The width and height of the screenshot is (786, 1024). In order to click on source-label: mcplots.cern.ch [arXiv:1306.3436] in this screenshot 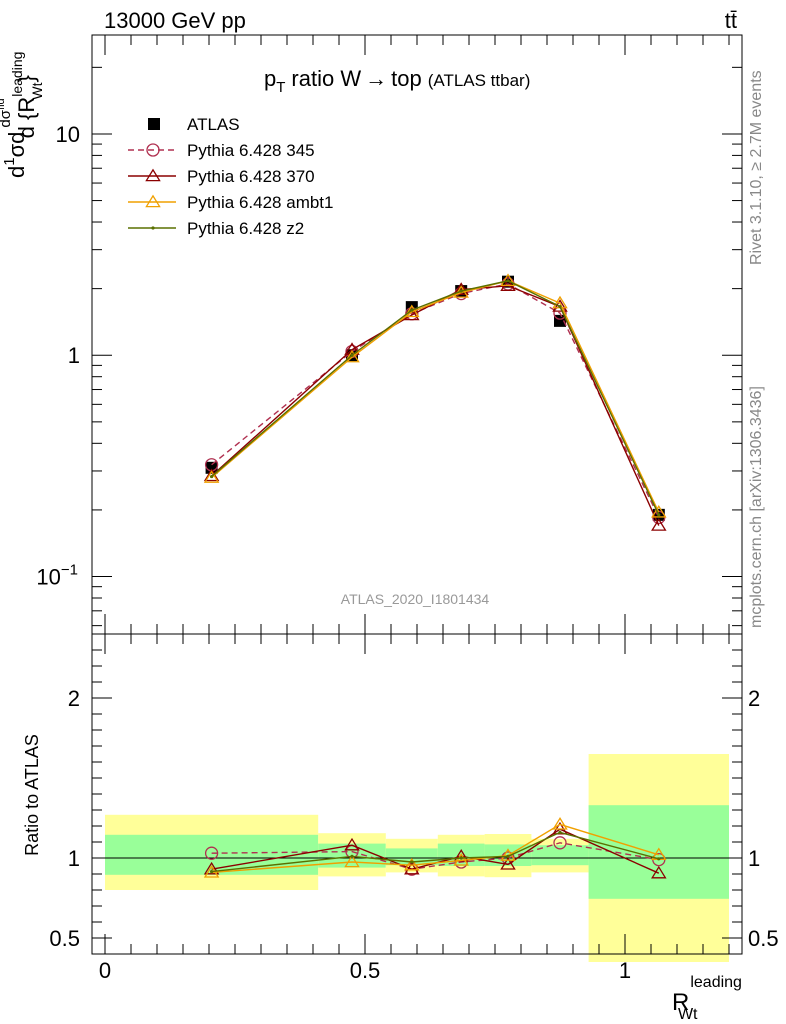, I will do `click(756, 507)`.